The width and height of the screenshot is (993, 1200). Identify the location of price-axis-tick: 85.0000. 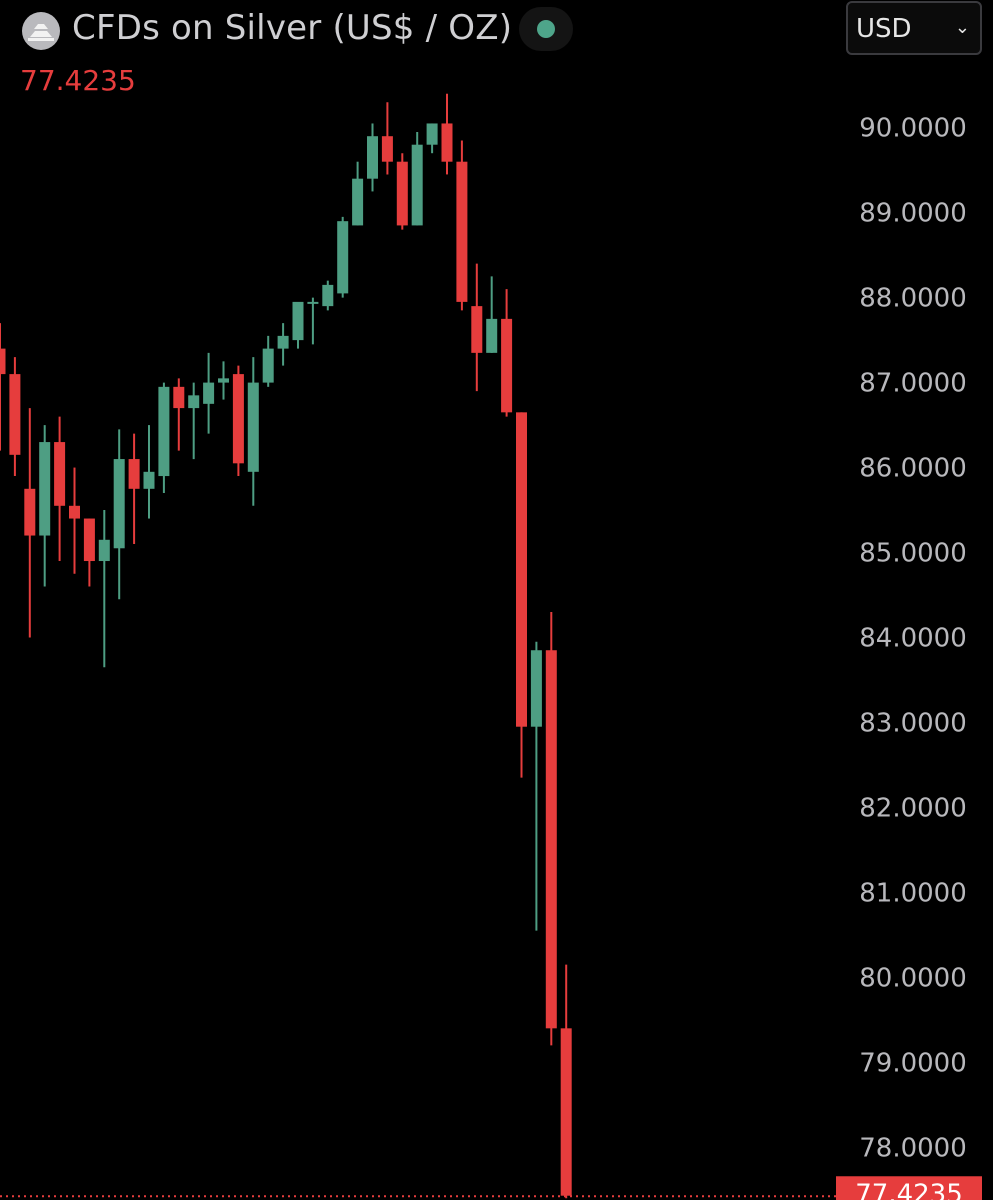
(913, 554).